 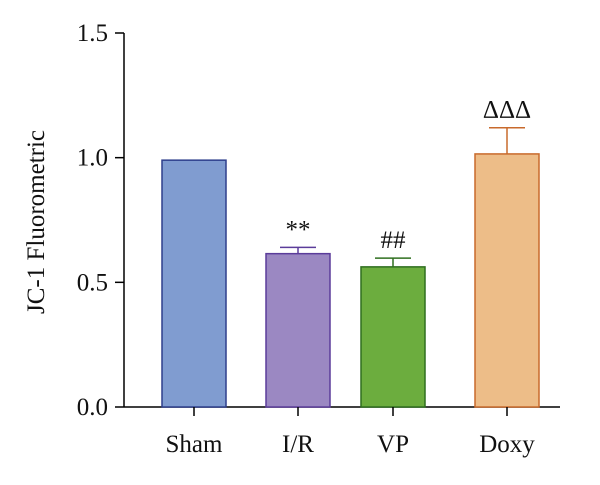 I want to click on x-tick-label: VP, so click(x=393, y=444).